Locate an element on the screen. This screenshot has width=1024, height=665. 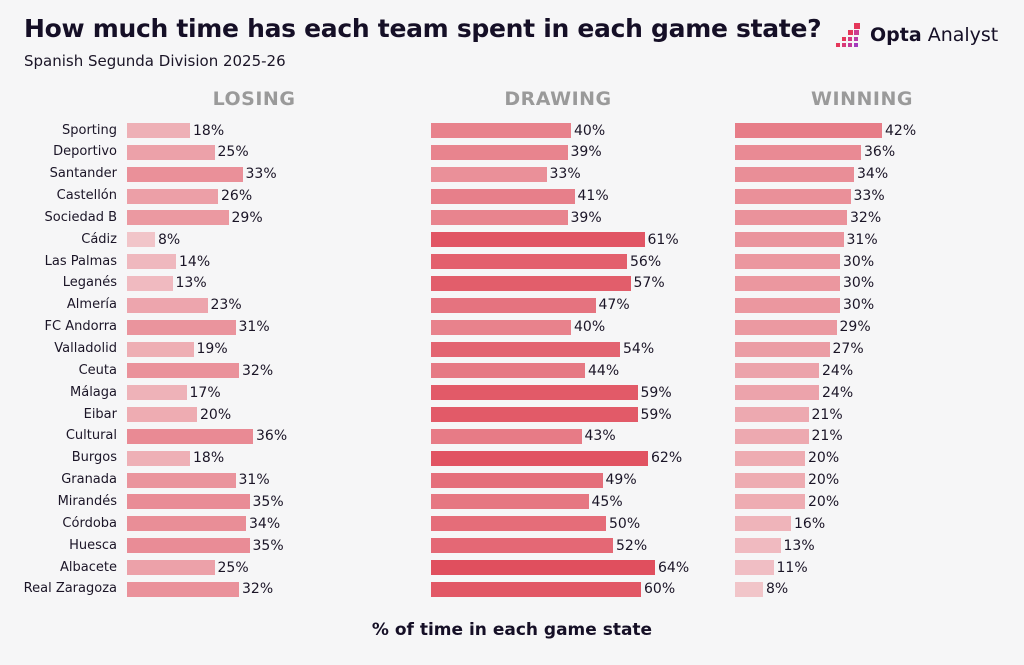
team-label: Huesca is located at coordinates (93, 545).